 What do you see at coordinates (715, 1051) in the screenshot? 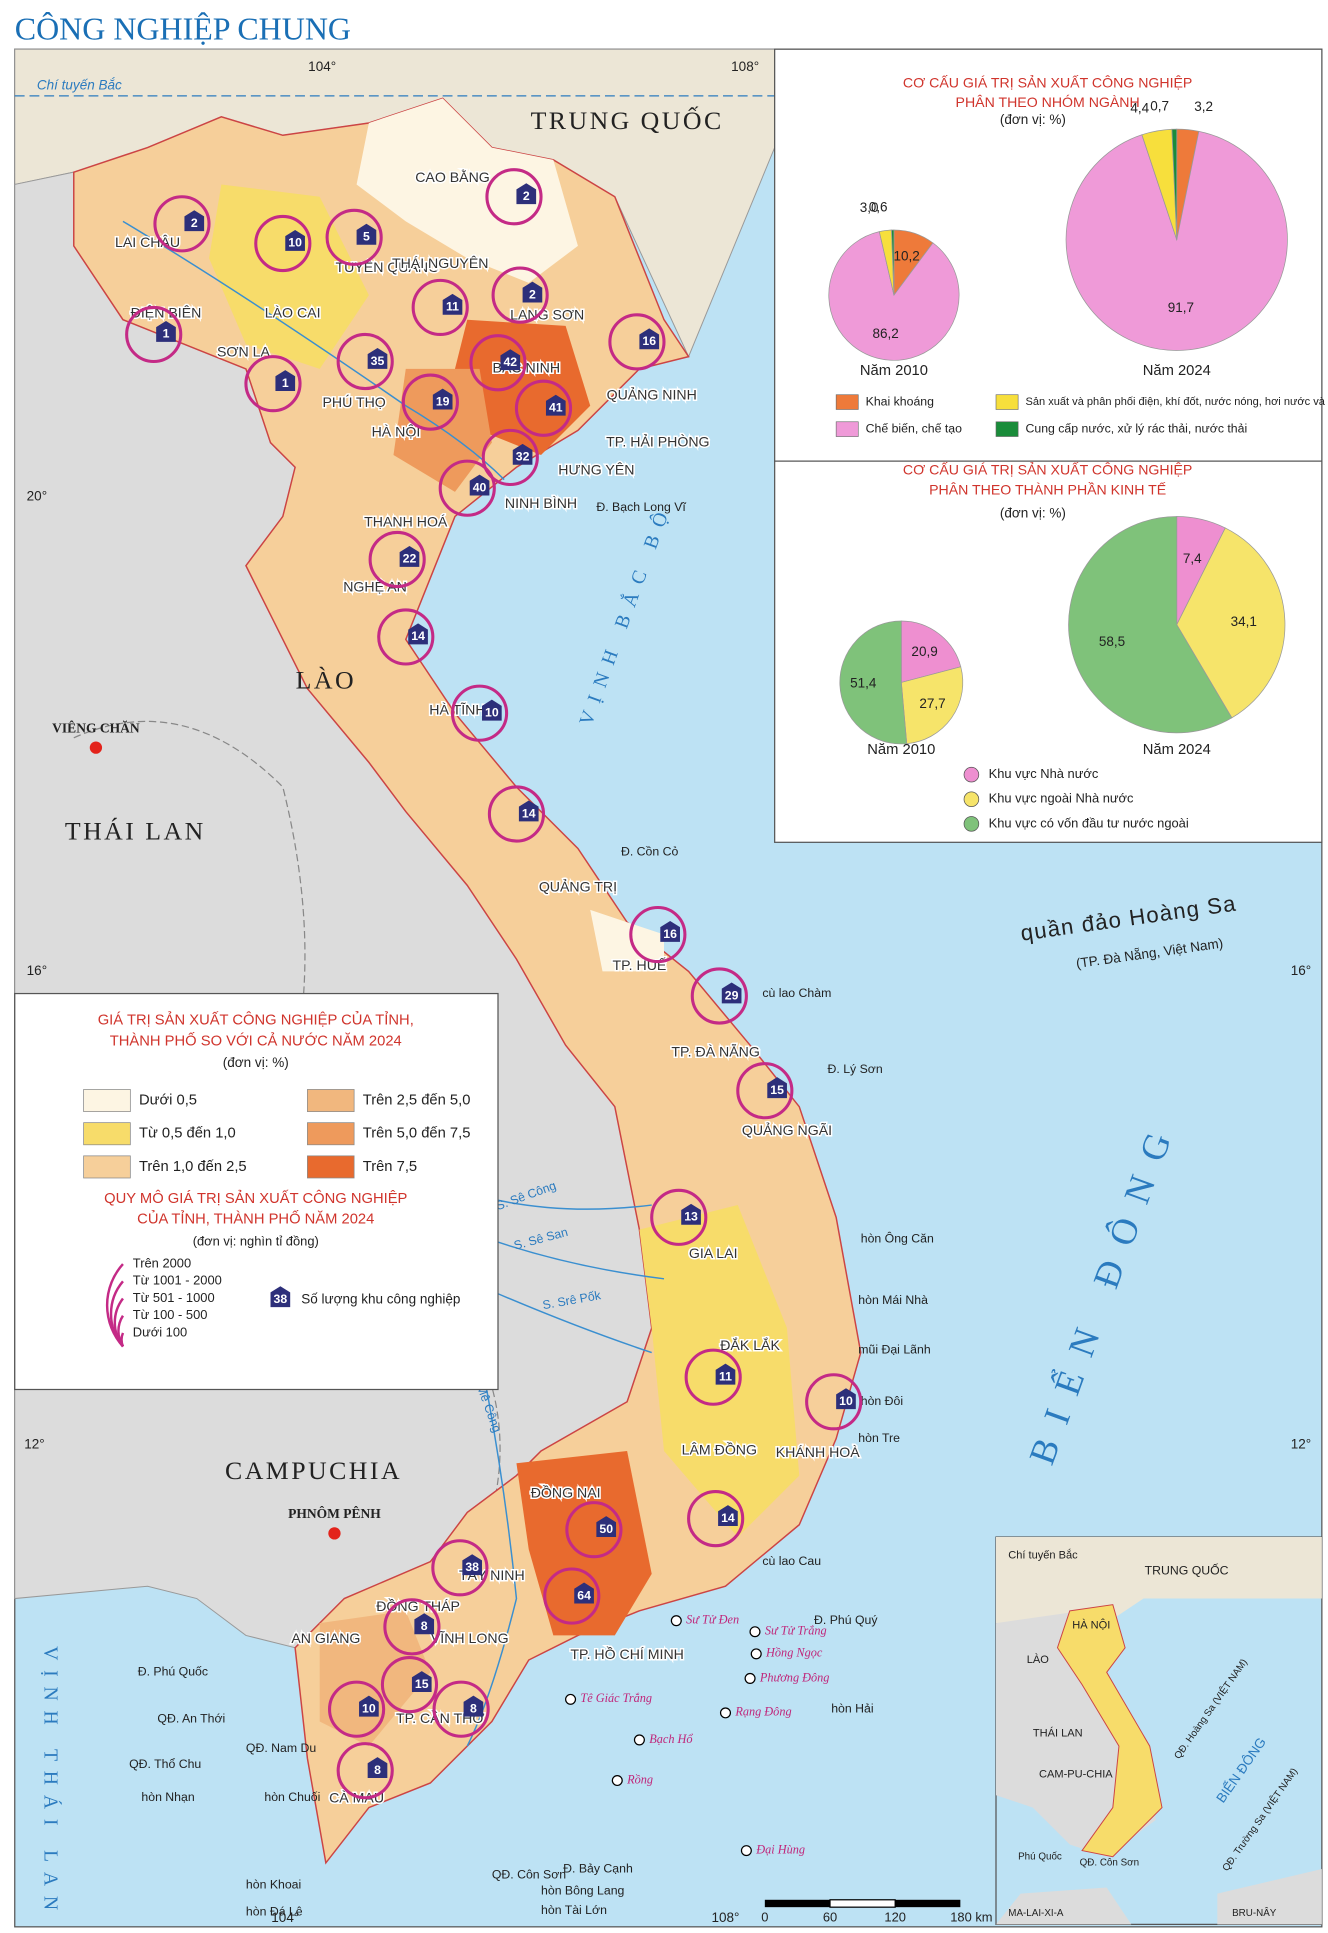
I see `province-label: TP. ĐÀ NẴNG` at bounding box center [715, 1051].